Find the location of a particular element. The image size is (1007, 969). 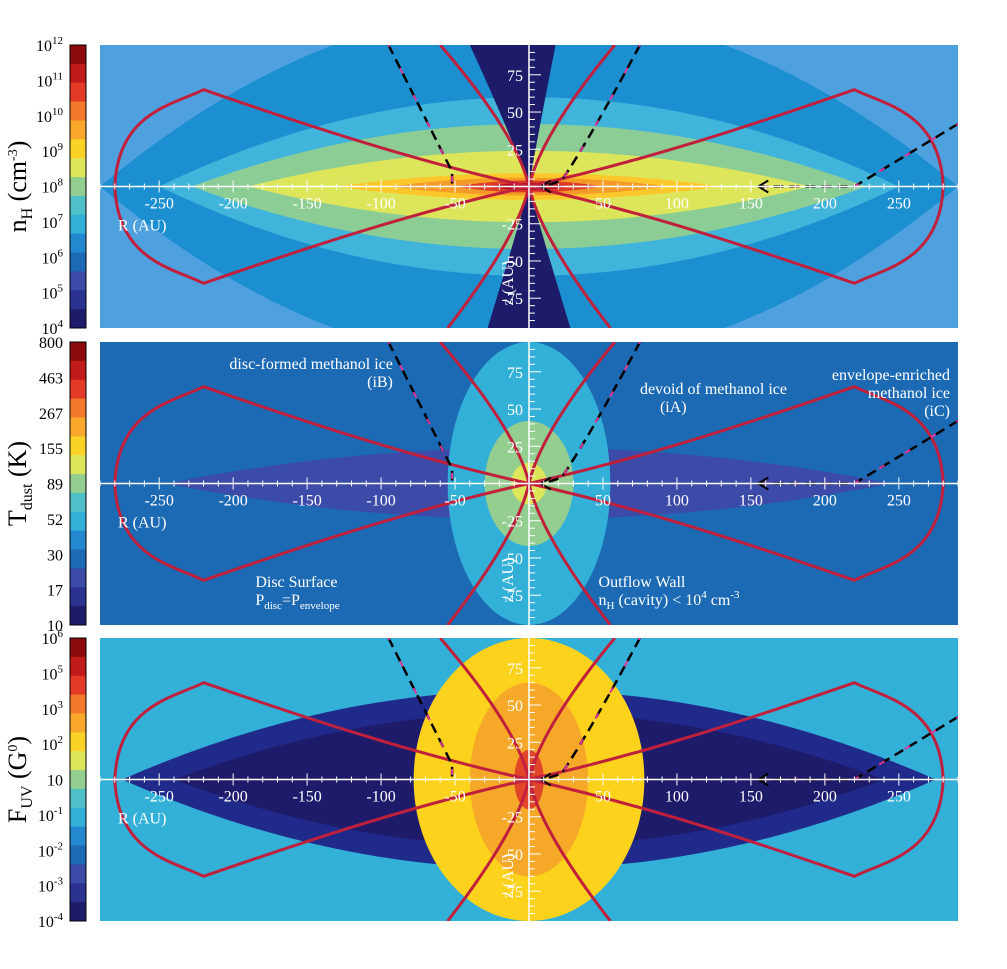

disc-surface-equation: Pdisc=Penvelope is located at coordinates (297, 602).